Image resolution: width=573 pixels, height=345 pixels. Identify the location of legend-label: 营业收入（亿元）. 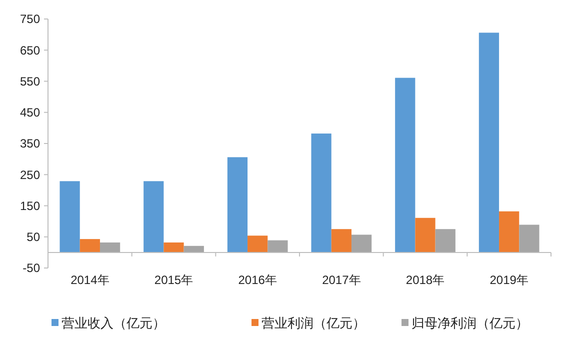
(114, 323).